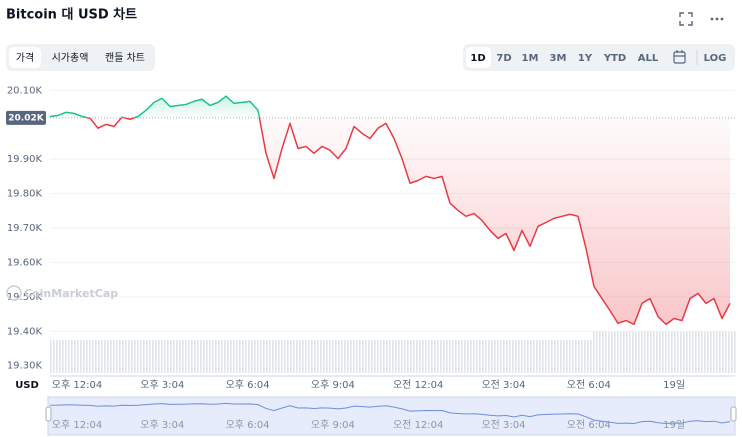 This screenshot has width=742, height=437. What do you see at coordinates (717, 19) in the screenshot?
I see `more-icon` at bounding box center [717, 19].